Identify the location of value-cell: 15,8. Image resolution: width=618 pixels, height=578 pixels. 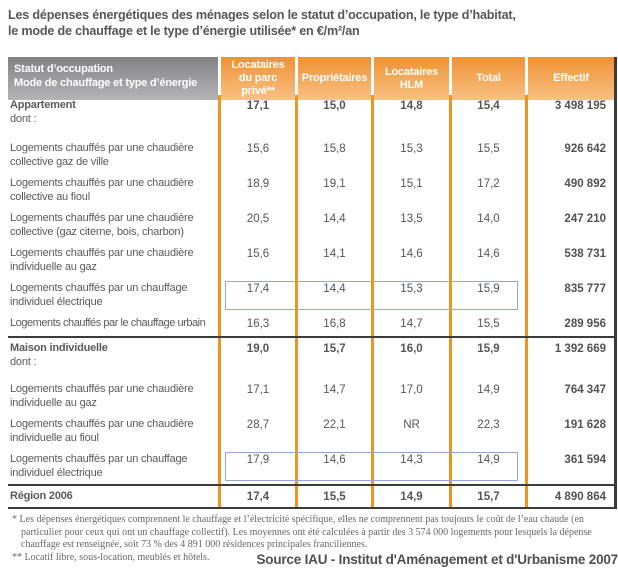
(333, 155).